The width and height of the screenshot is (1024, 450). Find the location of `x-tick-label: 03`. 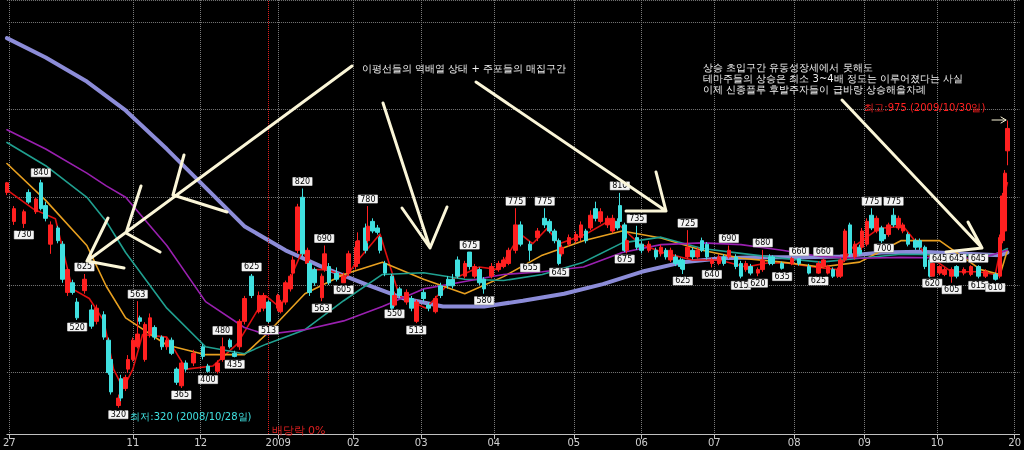

x-tick-label: 03 is located at coordinates (421, 442).